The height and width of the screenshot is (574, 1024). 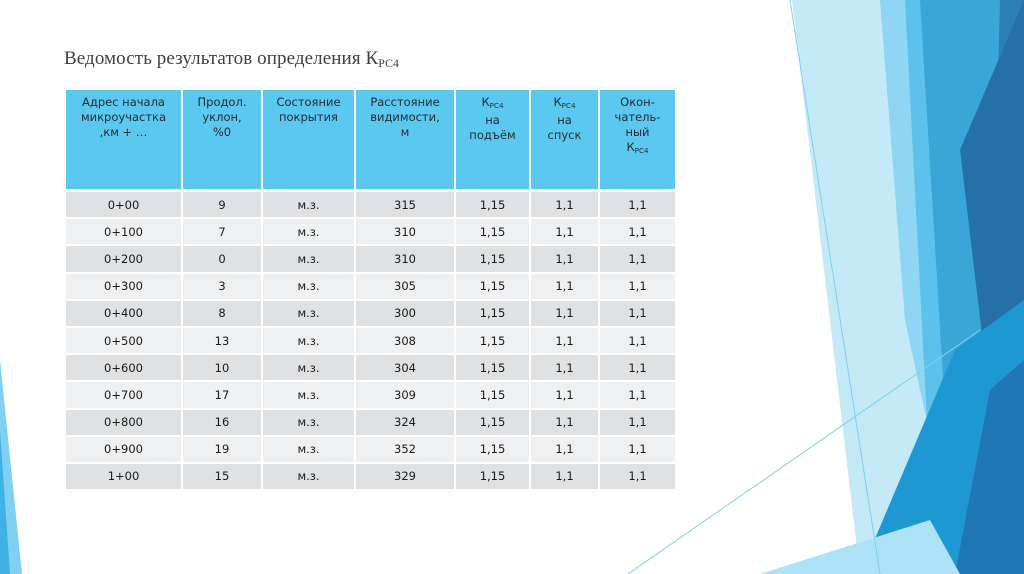 I want to click on table-row: 0+00 9 м.з. 315 1,15 1,1 1,1, so click(x=370, y=204).